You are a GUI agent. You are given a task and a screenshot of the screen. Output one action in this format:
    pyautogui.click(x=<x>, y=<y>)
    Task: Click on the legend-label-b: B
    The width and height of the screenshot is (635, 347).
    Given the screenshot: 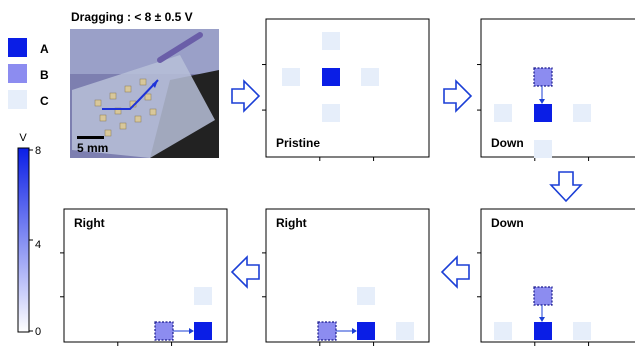 What is the action you would take?
    pyautogui.click(x=44, y=75)
    